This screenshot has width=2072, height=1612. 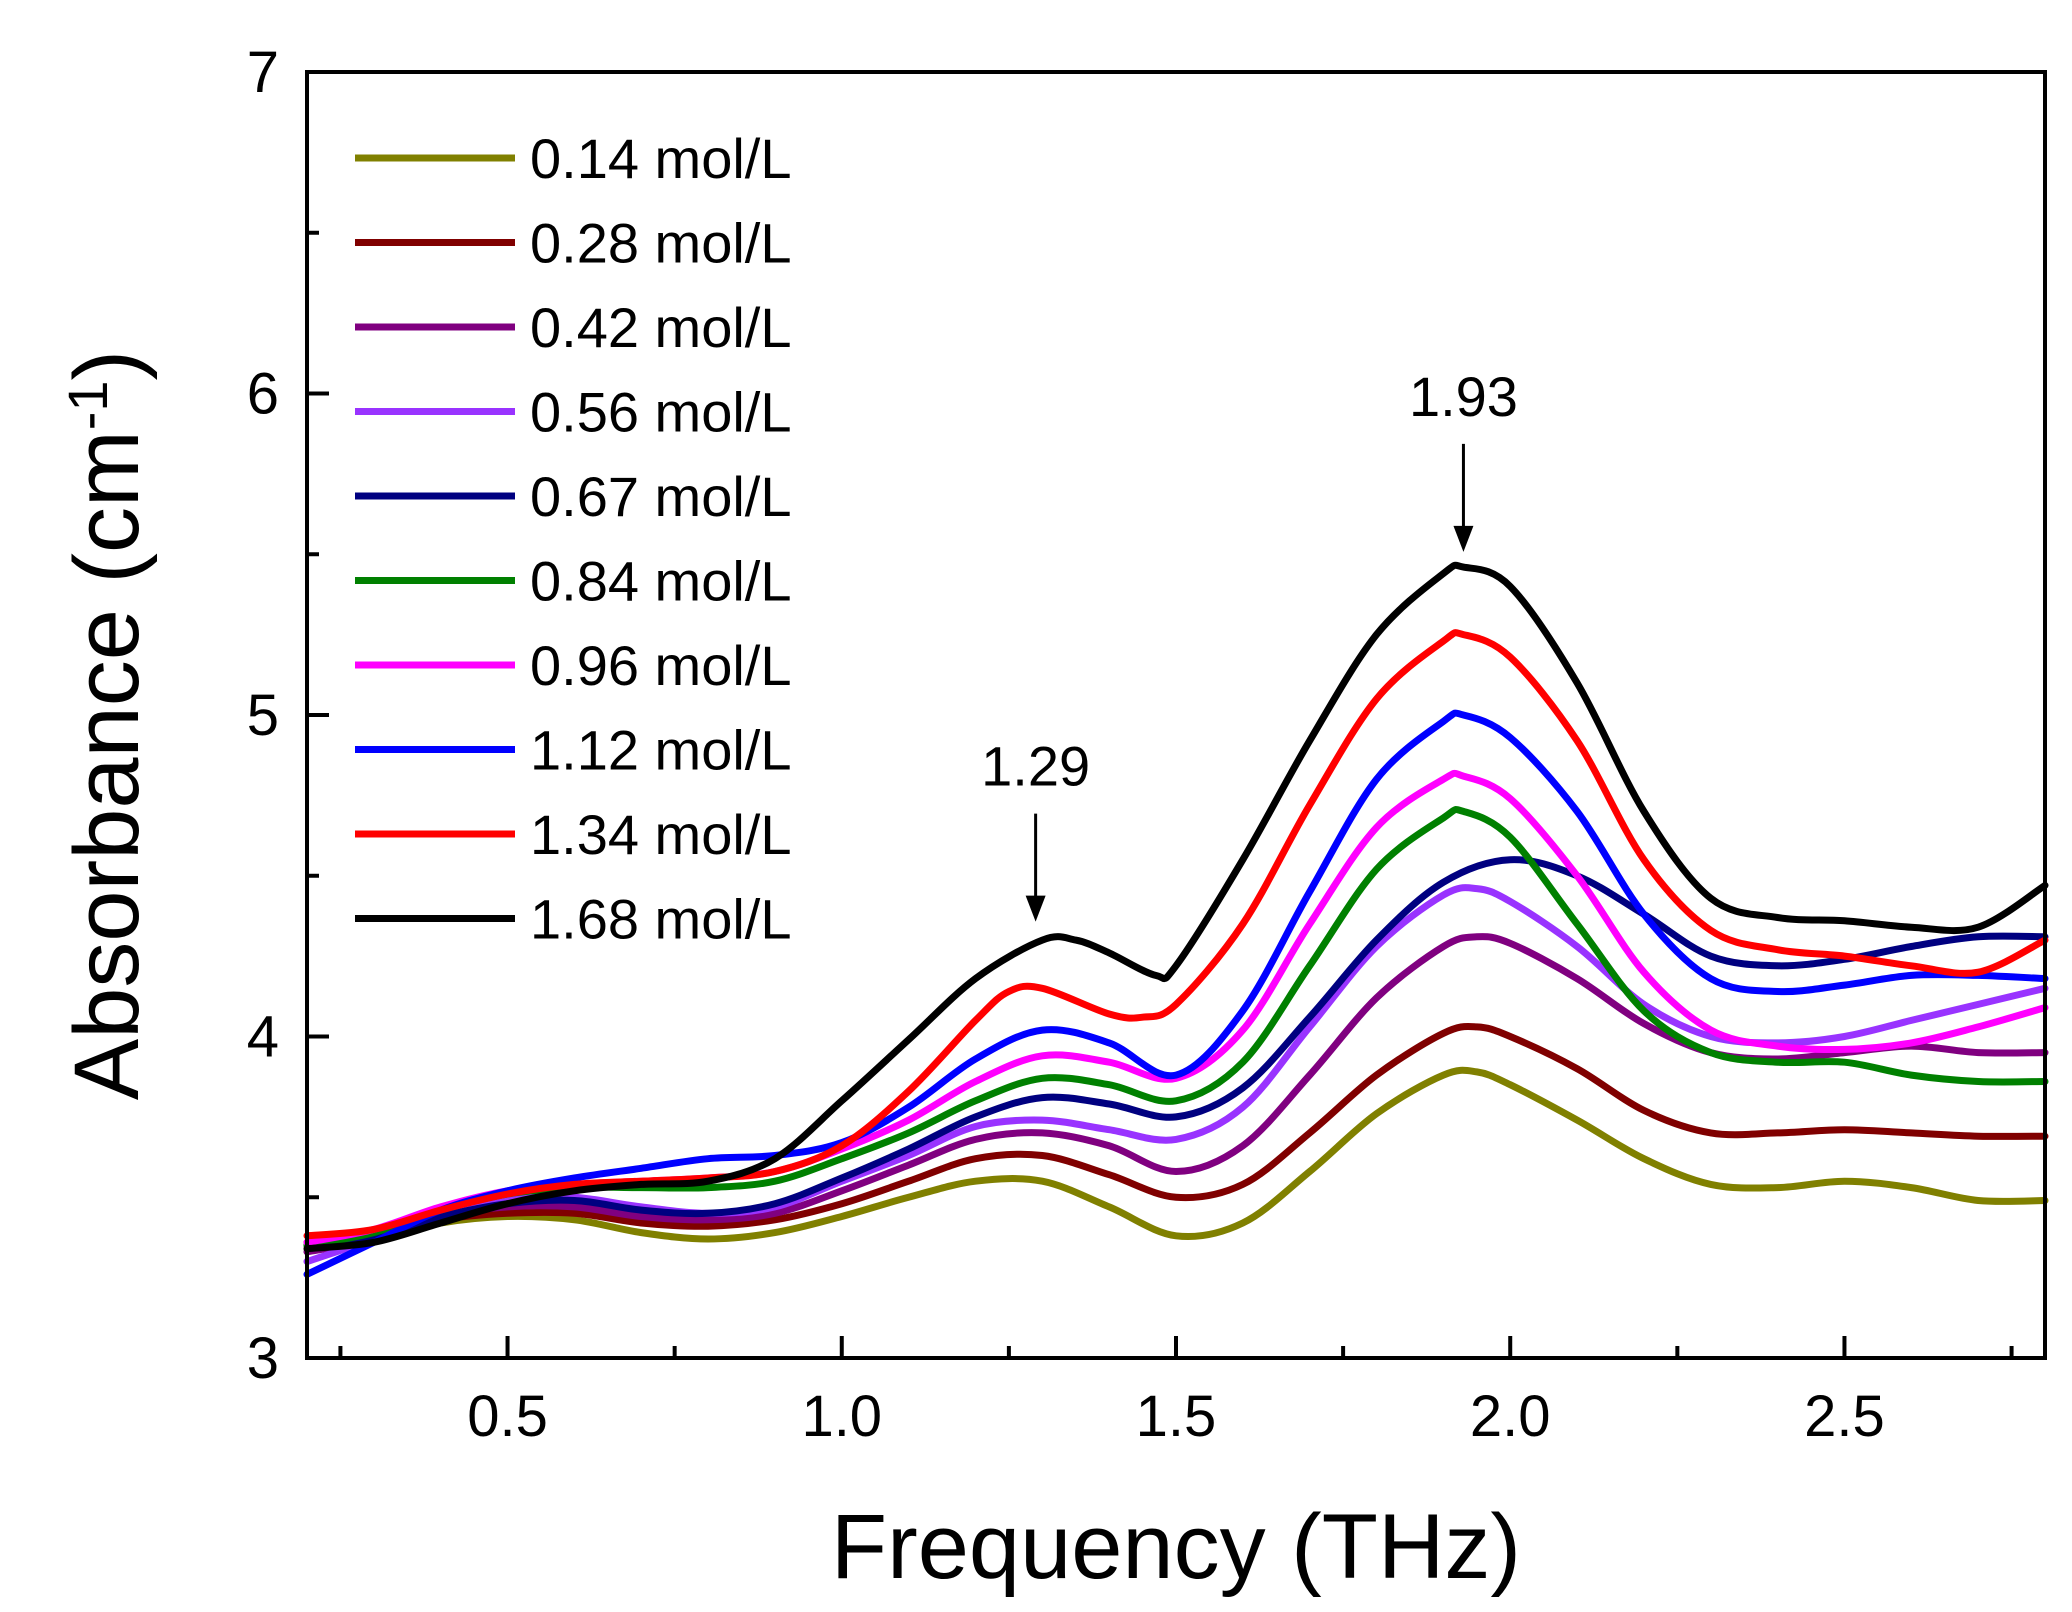 What do you see at coordinates (661, 327) in the screenshot?
I see `legend-label: 0.42 mol/L` at bounding box center [661, 327].